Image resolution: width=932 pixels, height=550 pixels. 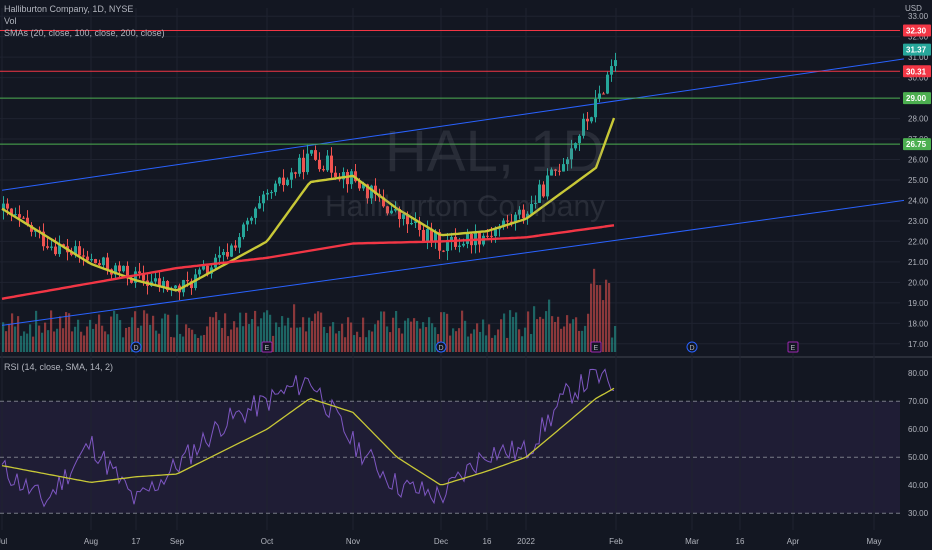 I want to click on symbol-legend: Halliburton Company, 1D, NYSE, so click(x=69, y=9).